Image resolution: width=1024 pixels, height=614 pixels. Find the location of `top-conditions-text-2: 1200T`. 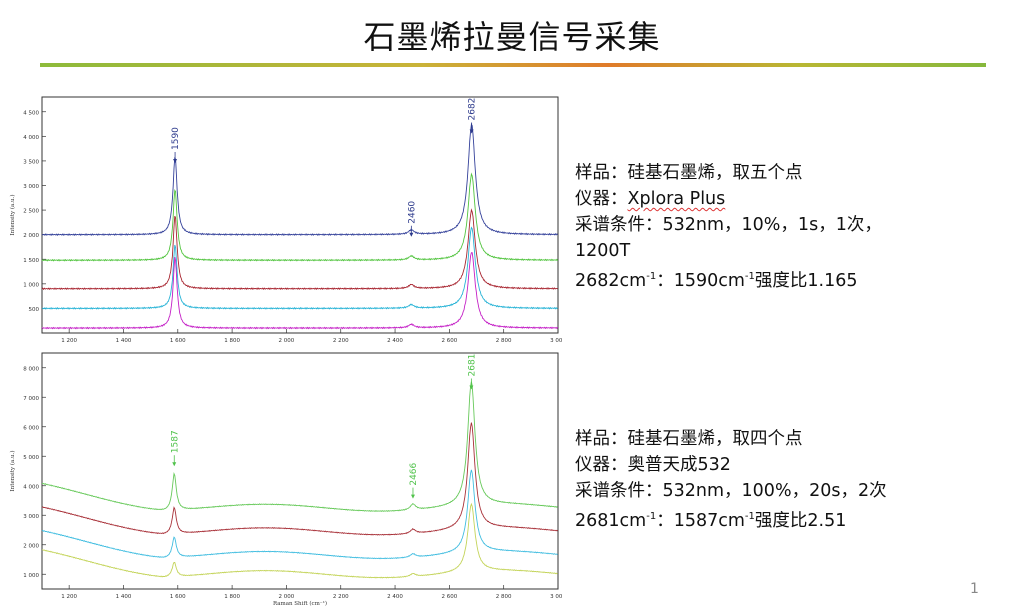

top-conditions-text-2: 1200T is located at coordinates (603, 251).